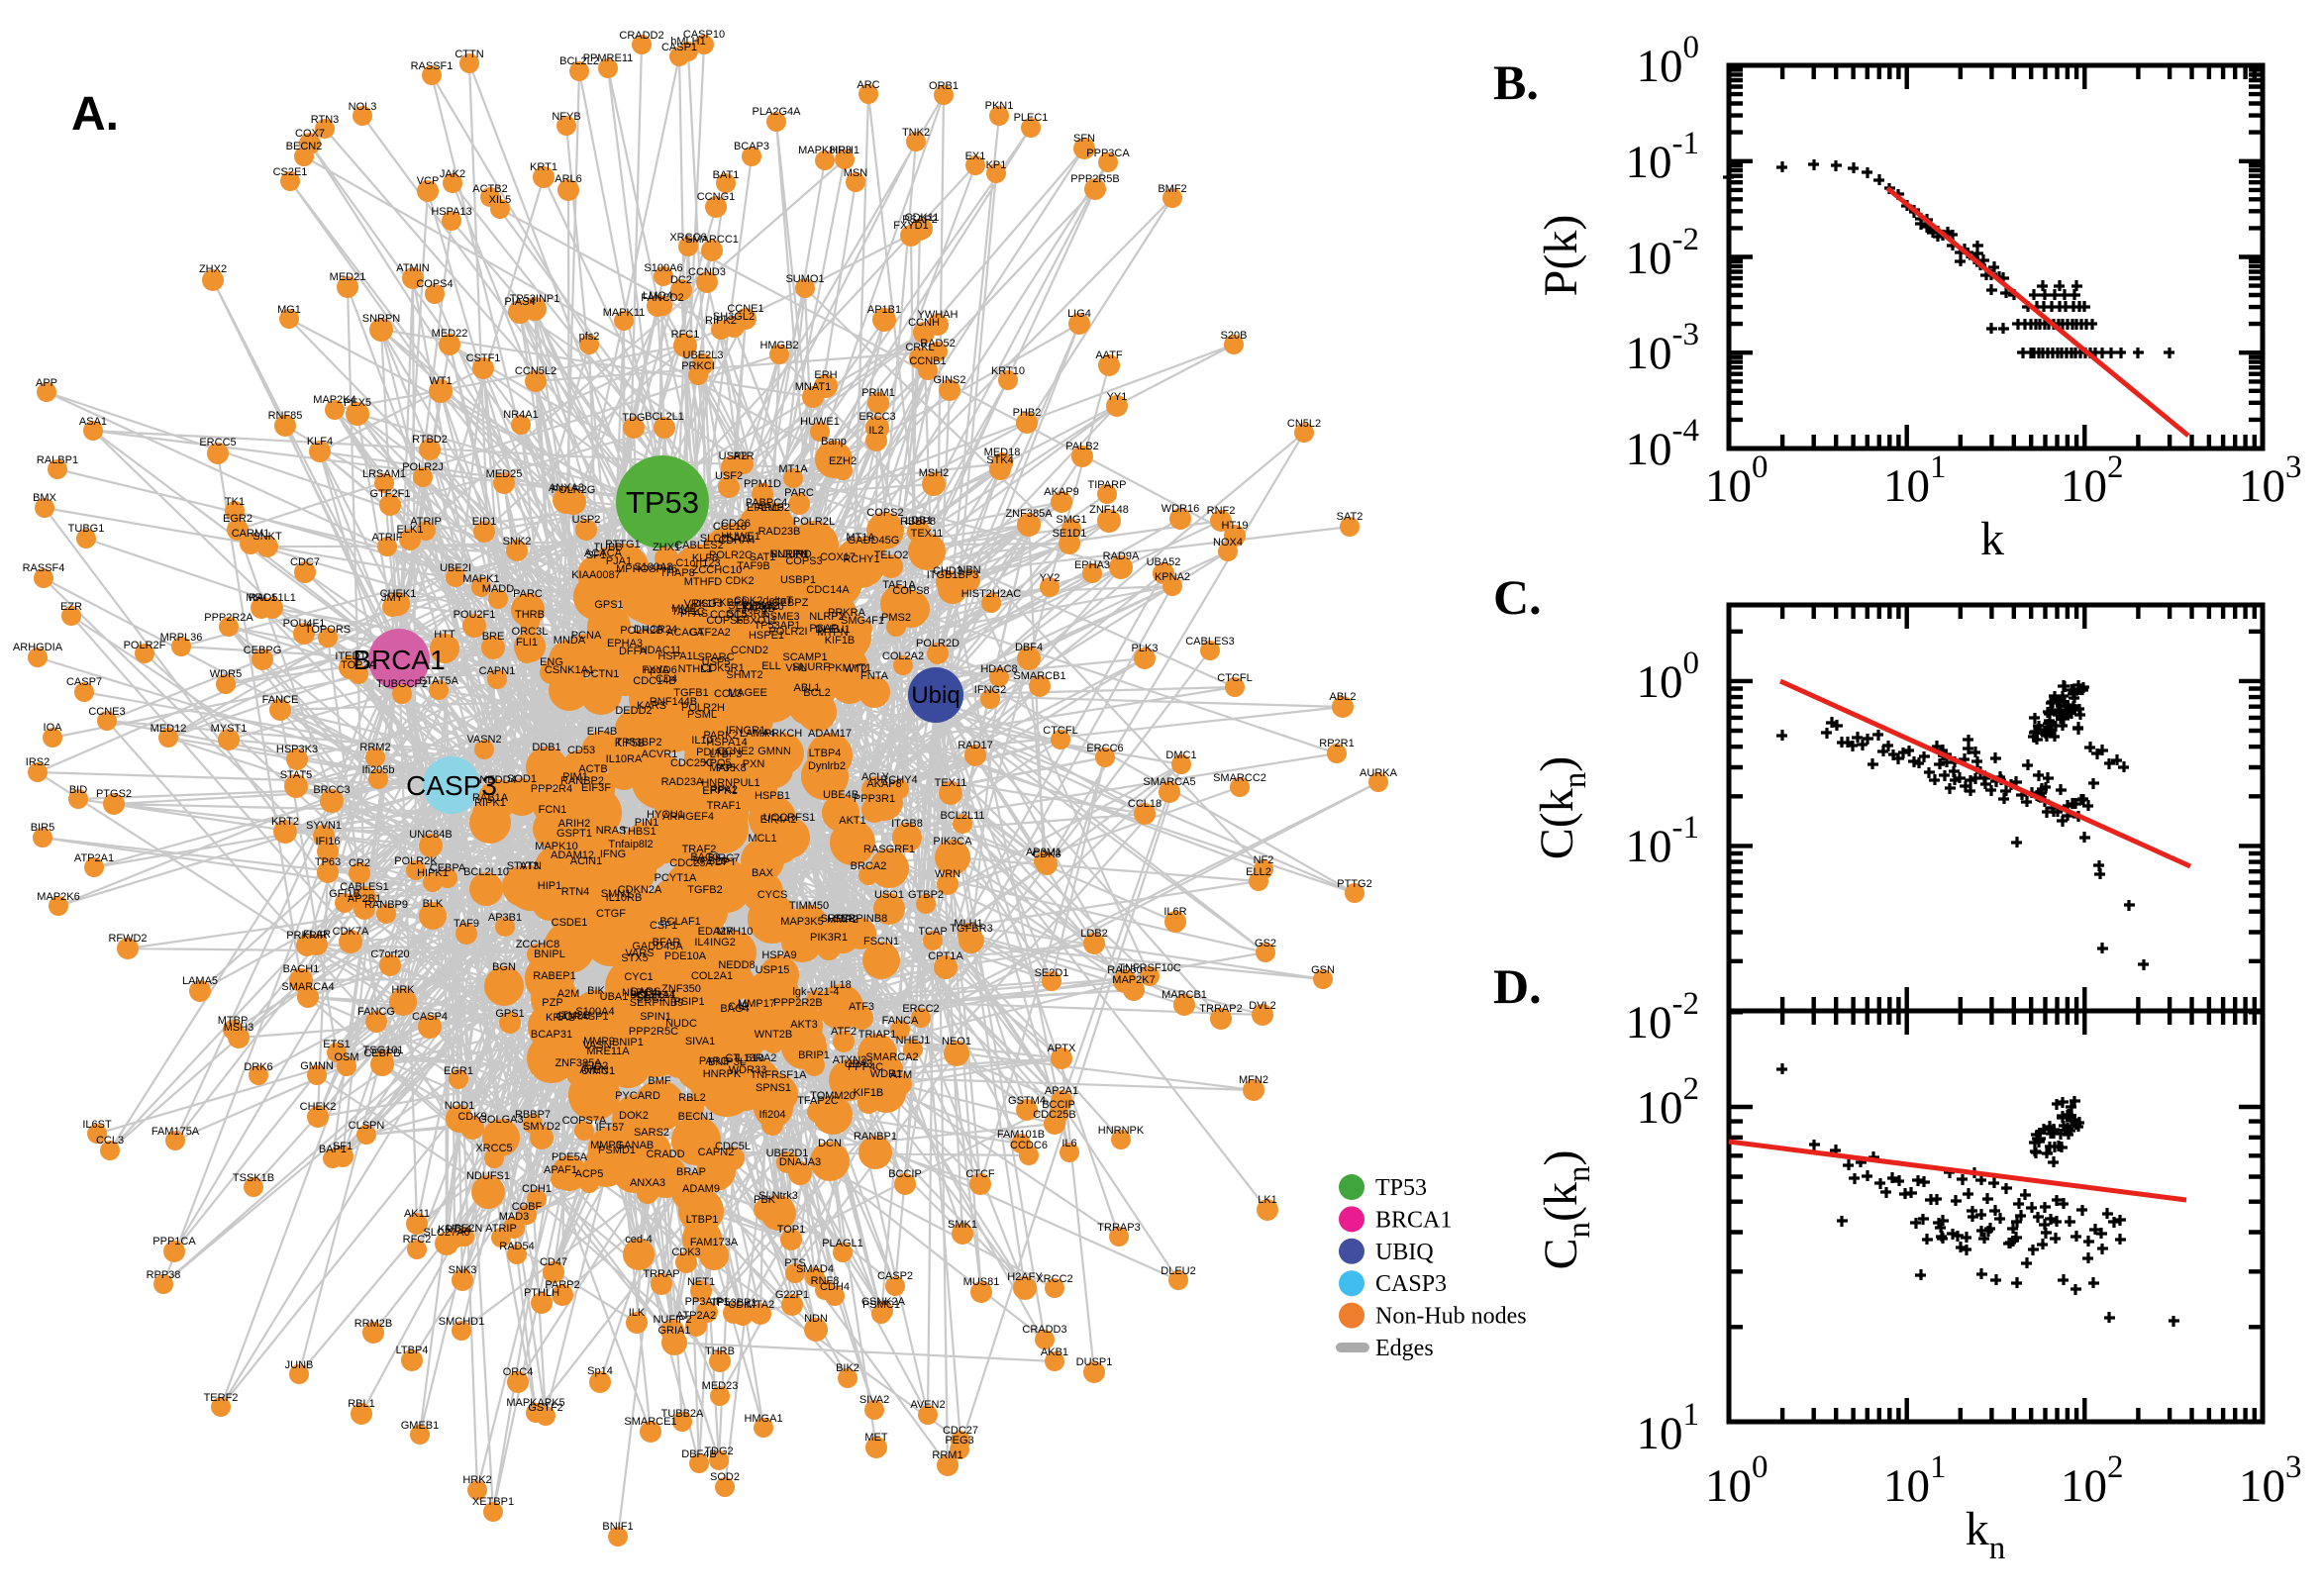 The width and height of the screenshot is (2323, 1596). I want to click on svg-text: JMY, so click(392, 598).